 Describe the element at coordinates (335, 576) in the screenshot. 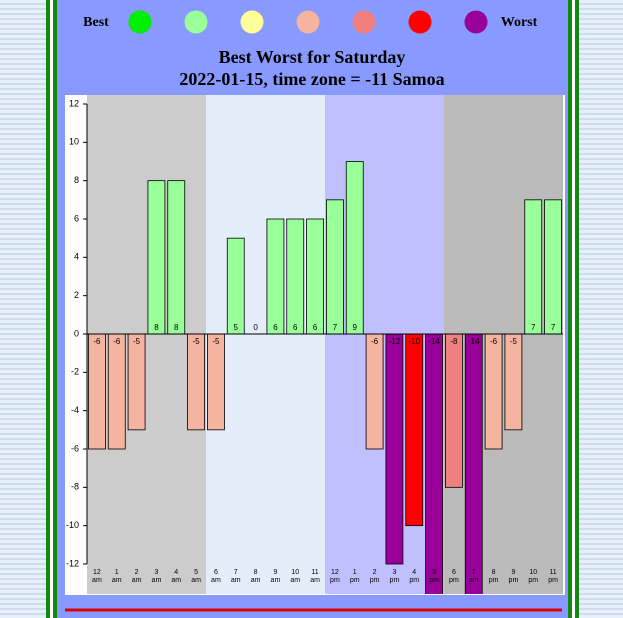

I see `x-tick-label: 12 pm` at that location.